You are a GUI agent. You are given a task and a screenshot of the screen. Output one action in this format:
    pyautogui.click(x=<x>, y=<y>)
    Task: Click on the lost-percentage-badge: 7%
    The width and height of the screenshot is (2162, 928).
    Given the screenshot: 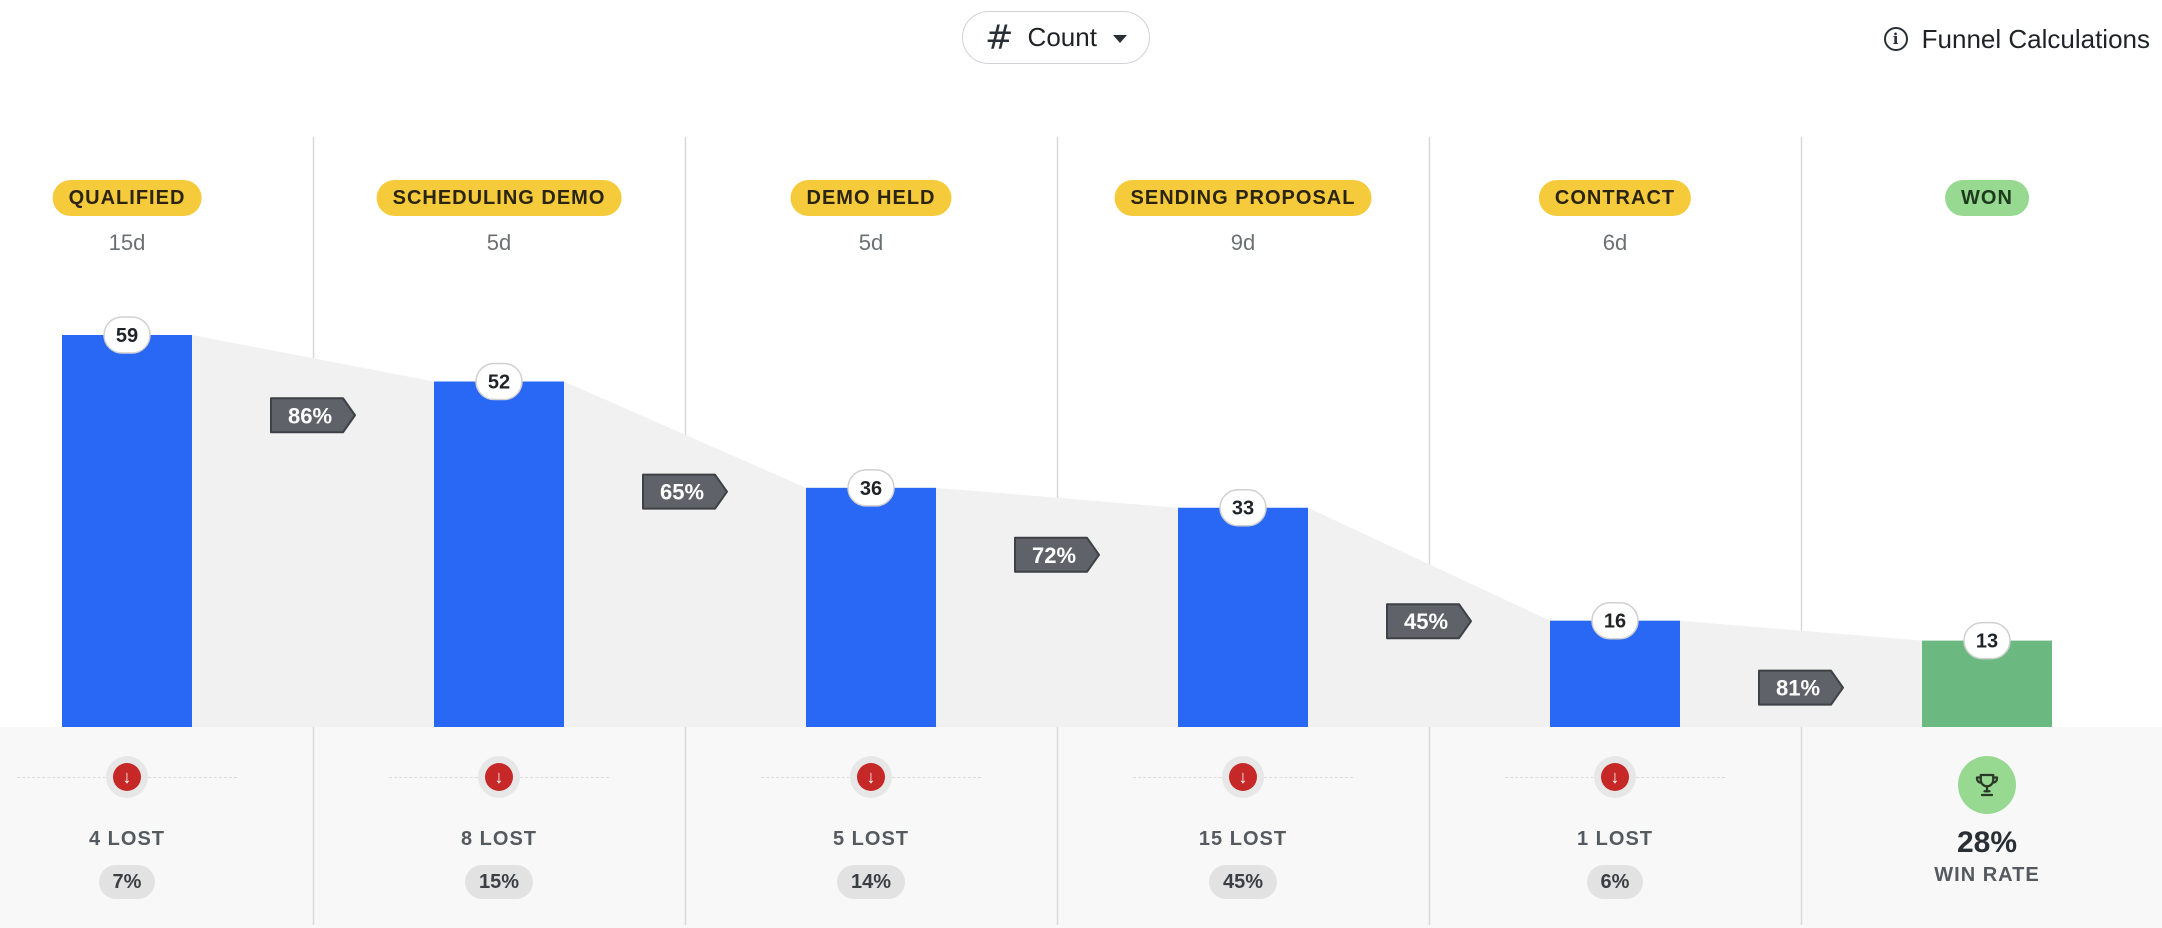 What is the action you would take?
    pyautogui.click(x=127, y=882)
    